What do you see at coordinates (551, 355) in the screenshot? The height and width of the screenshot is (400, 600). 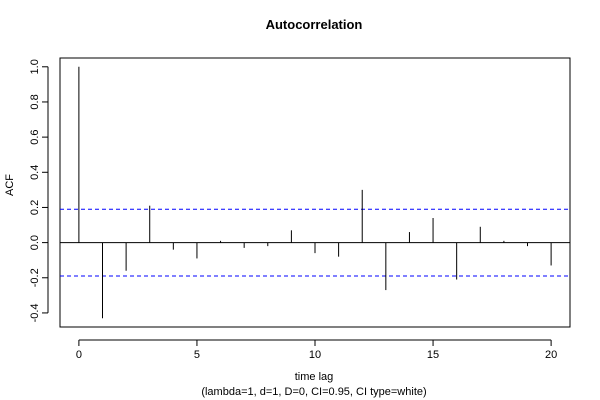 I see `x-tick-label: 20` at bounding box center [551, 355].